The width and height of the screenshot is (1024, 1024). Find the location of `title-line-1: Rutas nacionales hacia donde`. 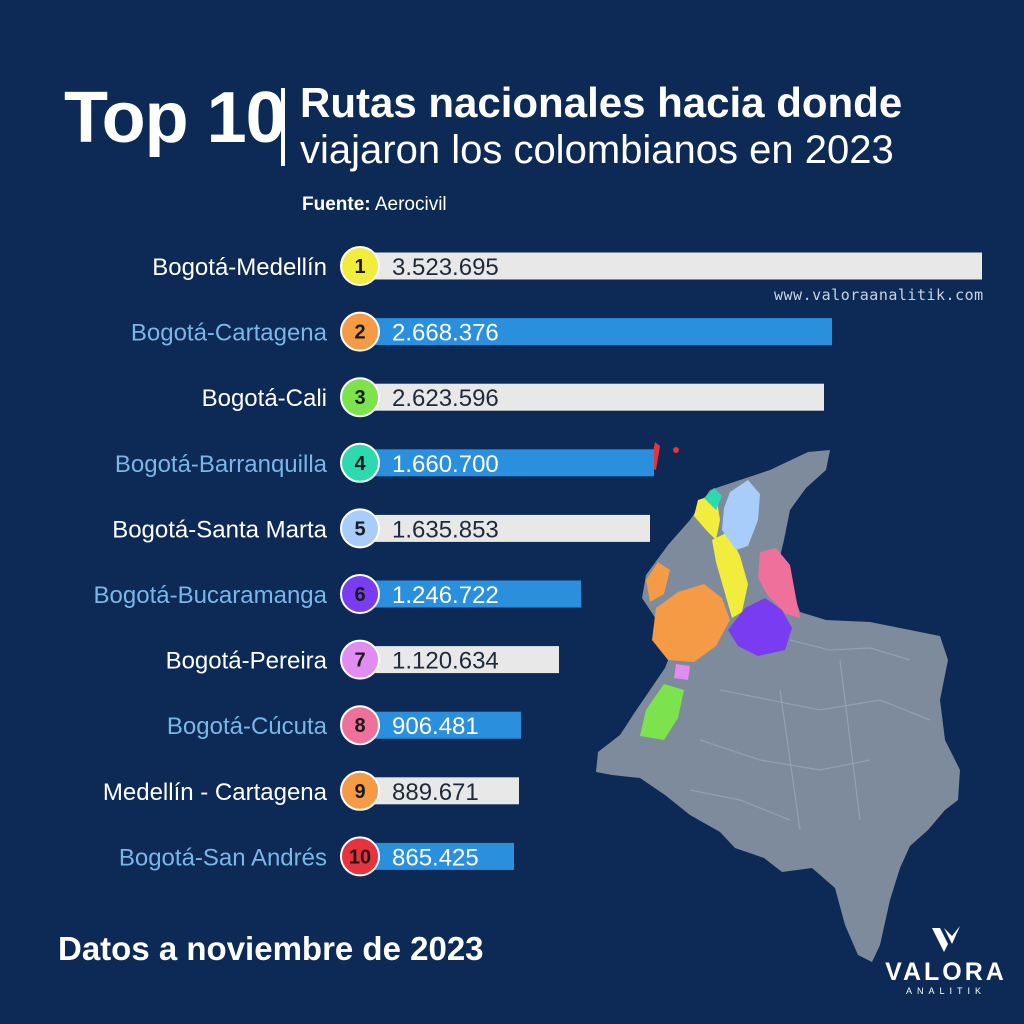

title-line-1: Rutas nacionales hacia donde is located at coordinates (601, 102).